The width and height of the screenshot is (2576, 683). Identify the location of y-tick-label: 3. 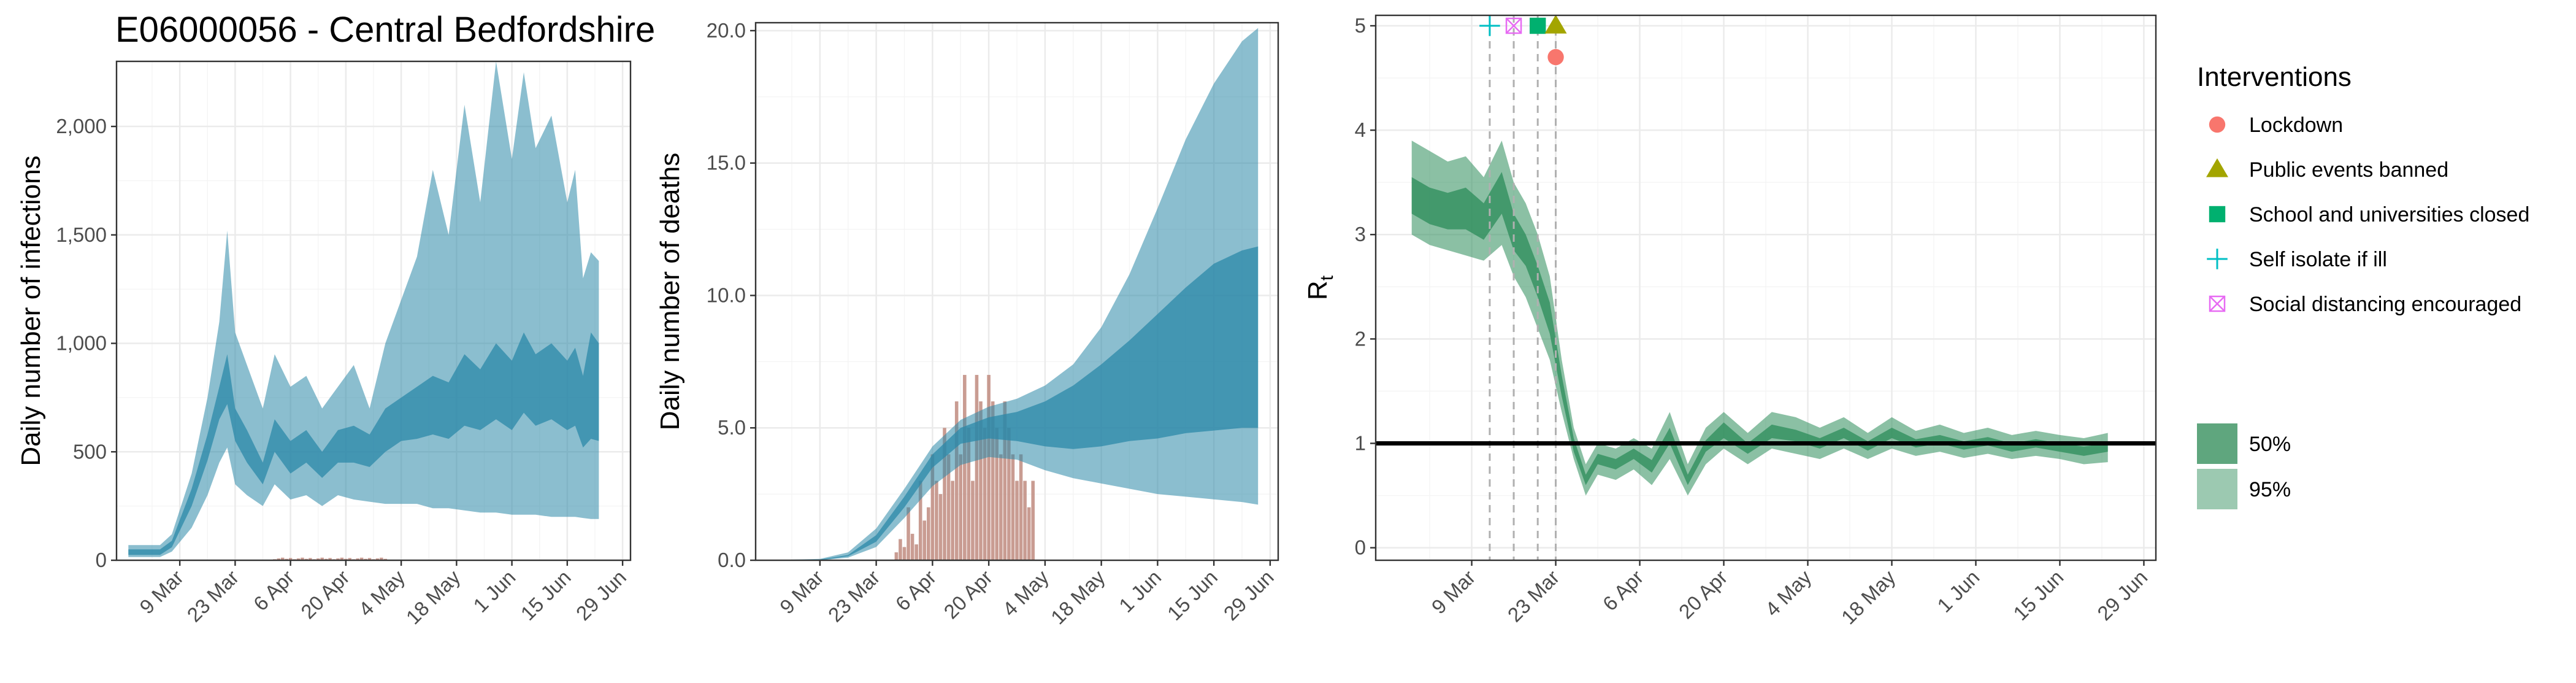
(1360, 234).